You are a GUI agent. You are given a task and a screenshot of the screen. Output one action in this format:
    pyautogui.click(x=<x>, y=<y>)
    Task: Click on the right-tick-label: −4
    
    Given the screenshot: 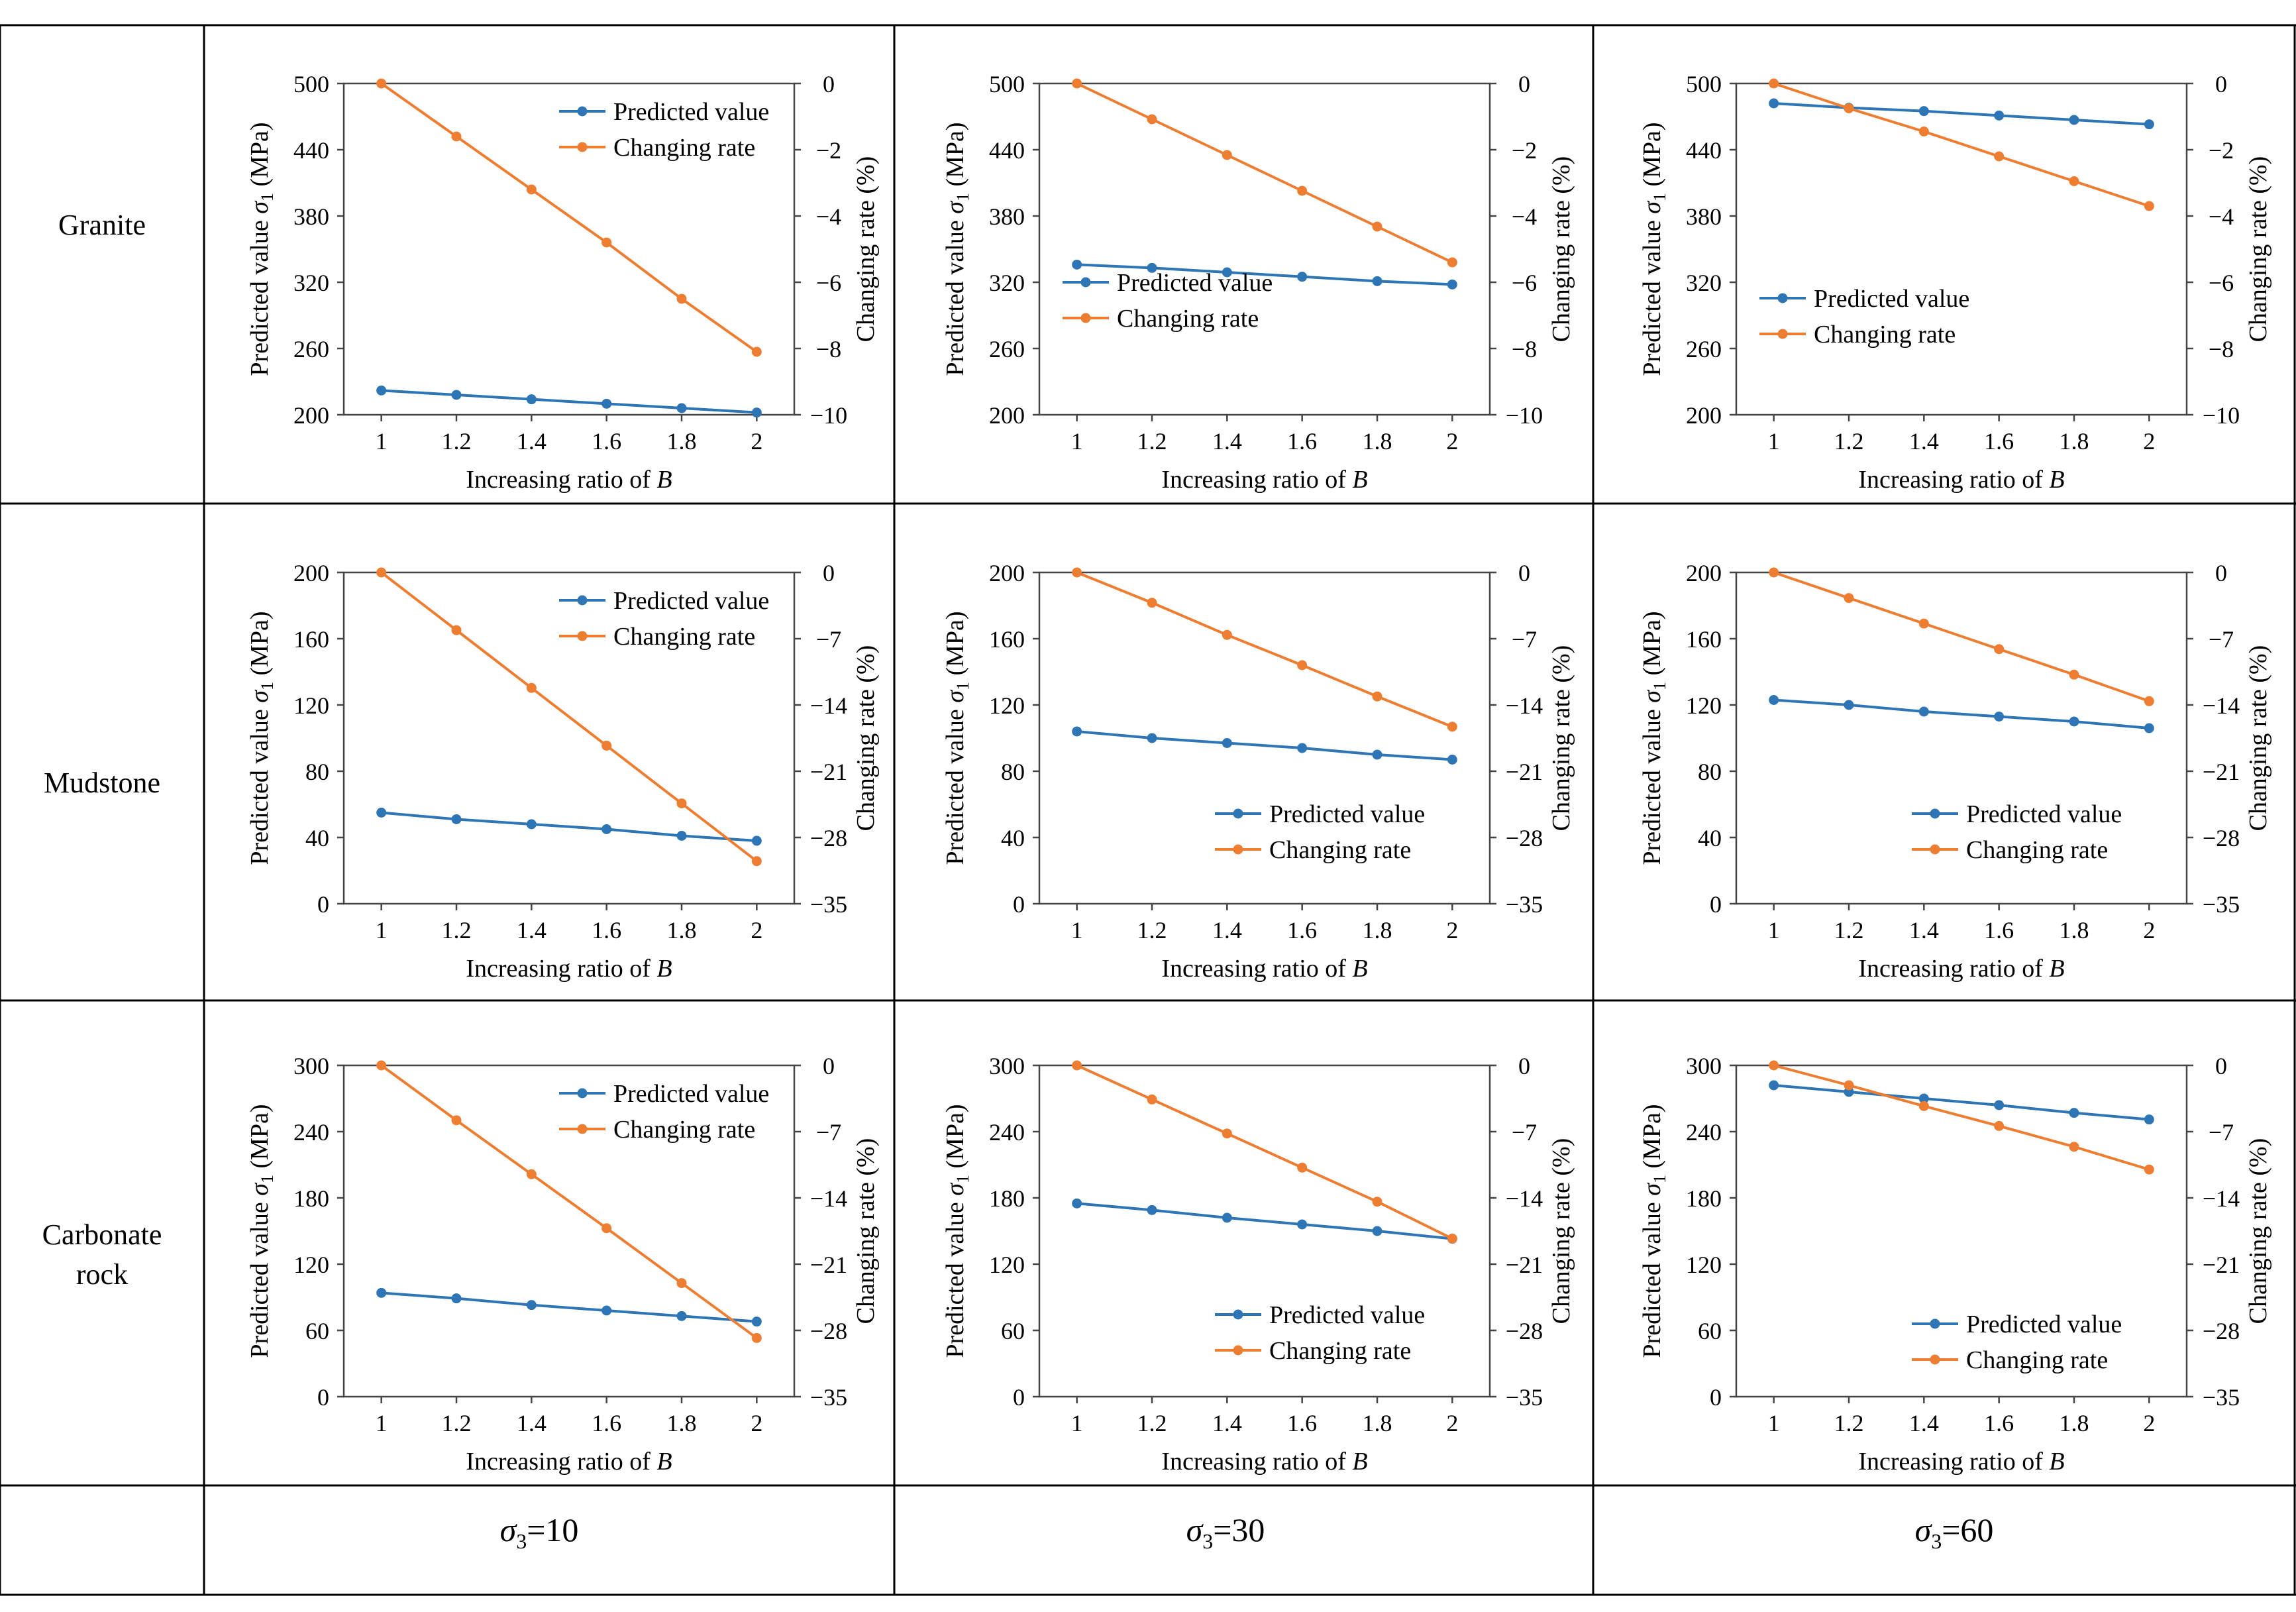 What is the action you would take?
    pyautogui.click(x=828, y=216)
    